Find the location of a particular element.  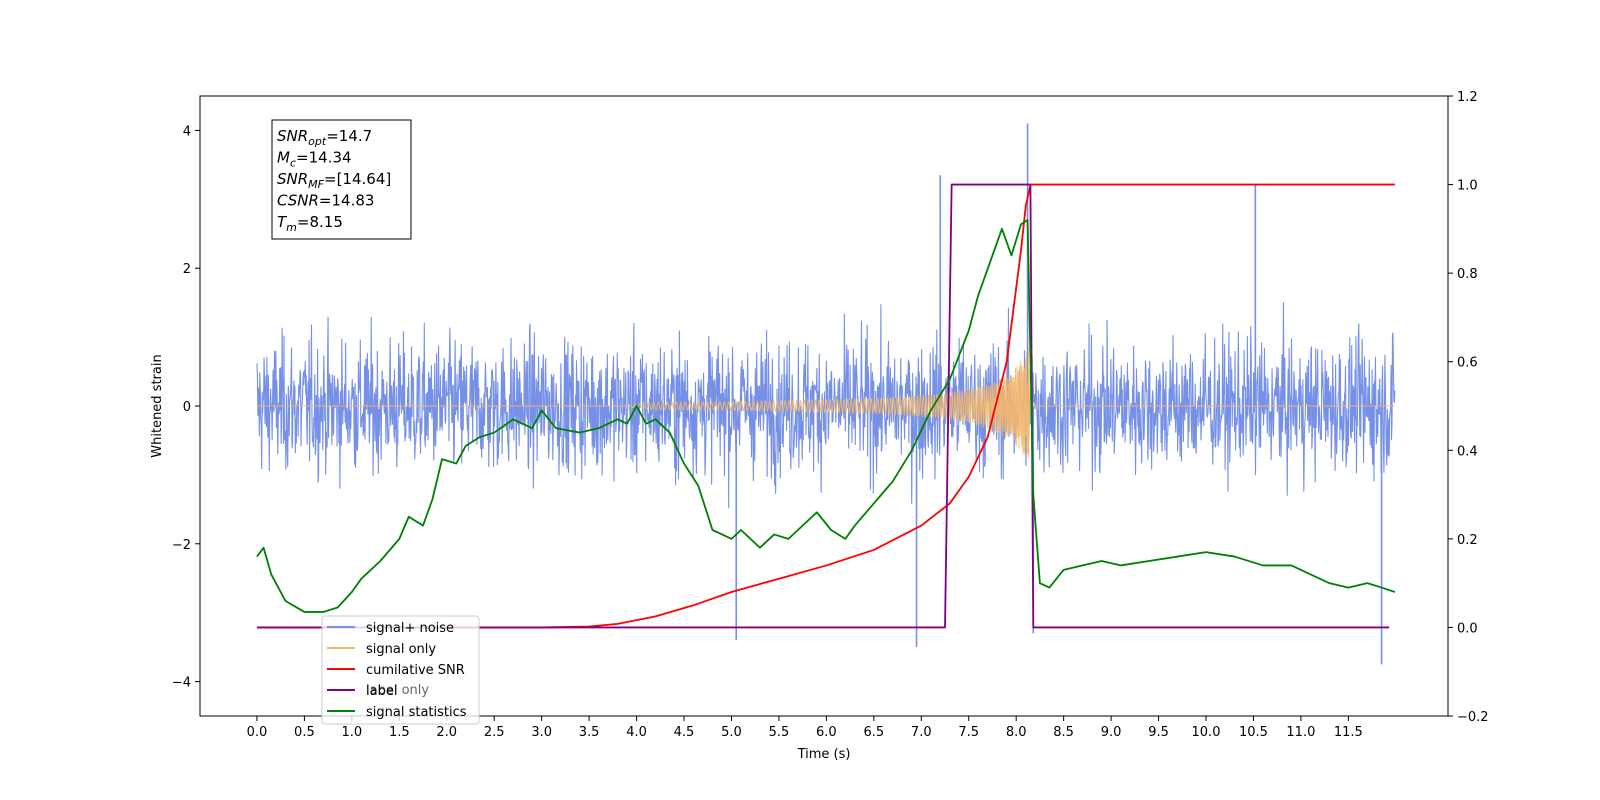

x-tick-label: 0.5 is located at coordinates (304, 732).